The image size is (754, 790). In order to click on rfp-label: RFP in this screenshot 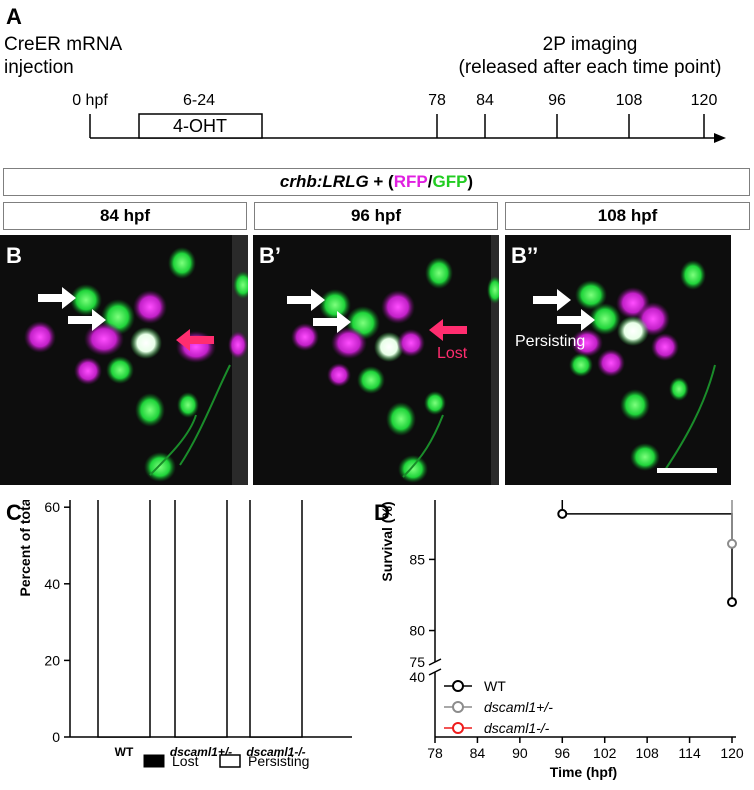, I will do `click(410, 181)`.